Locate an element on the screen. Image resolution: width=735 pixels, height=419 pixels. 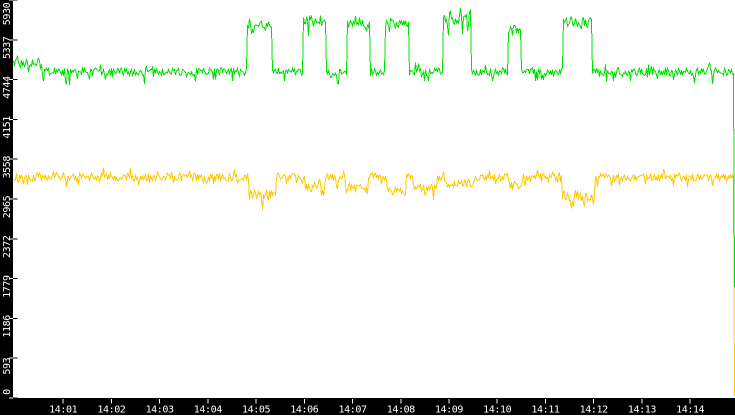
y-tick-label: 4151 is located at coordinates (7, 127).